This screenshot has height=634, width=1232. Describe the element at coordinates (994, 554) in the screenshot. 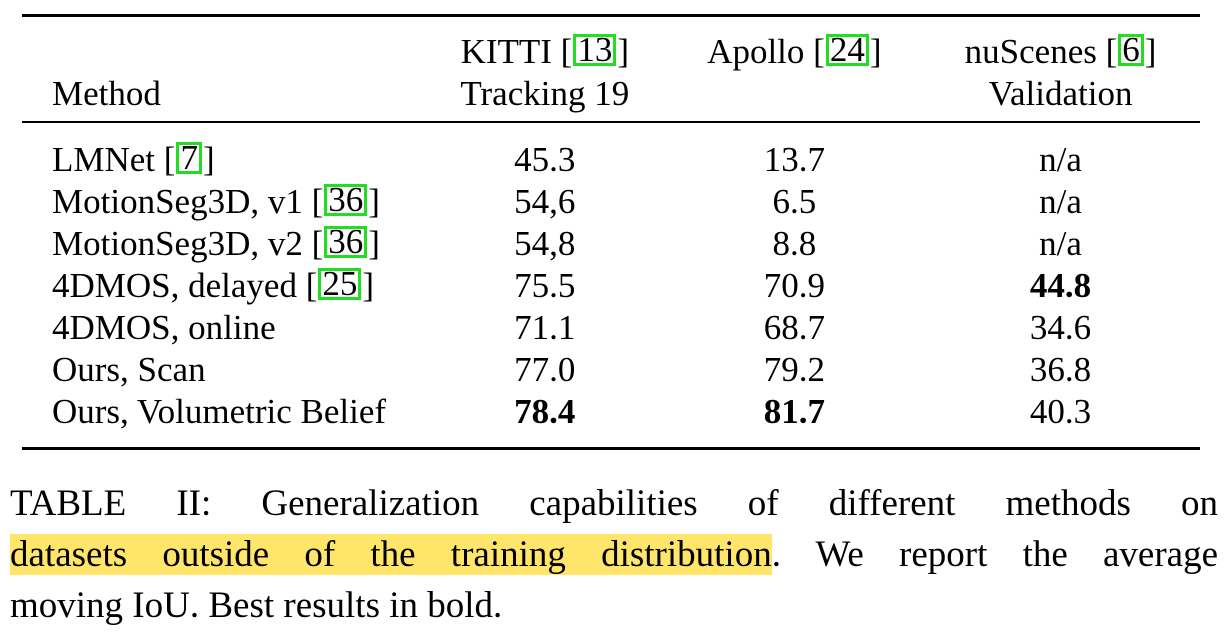

I see `caption-line-2-rest: . We report the average` at that location.